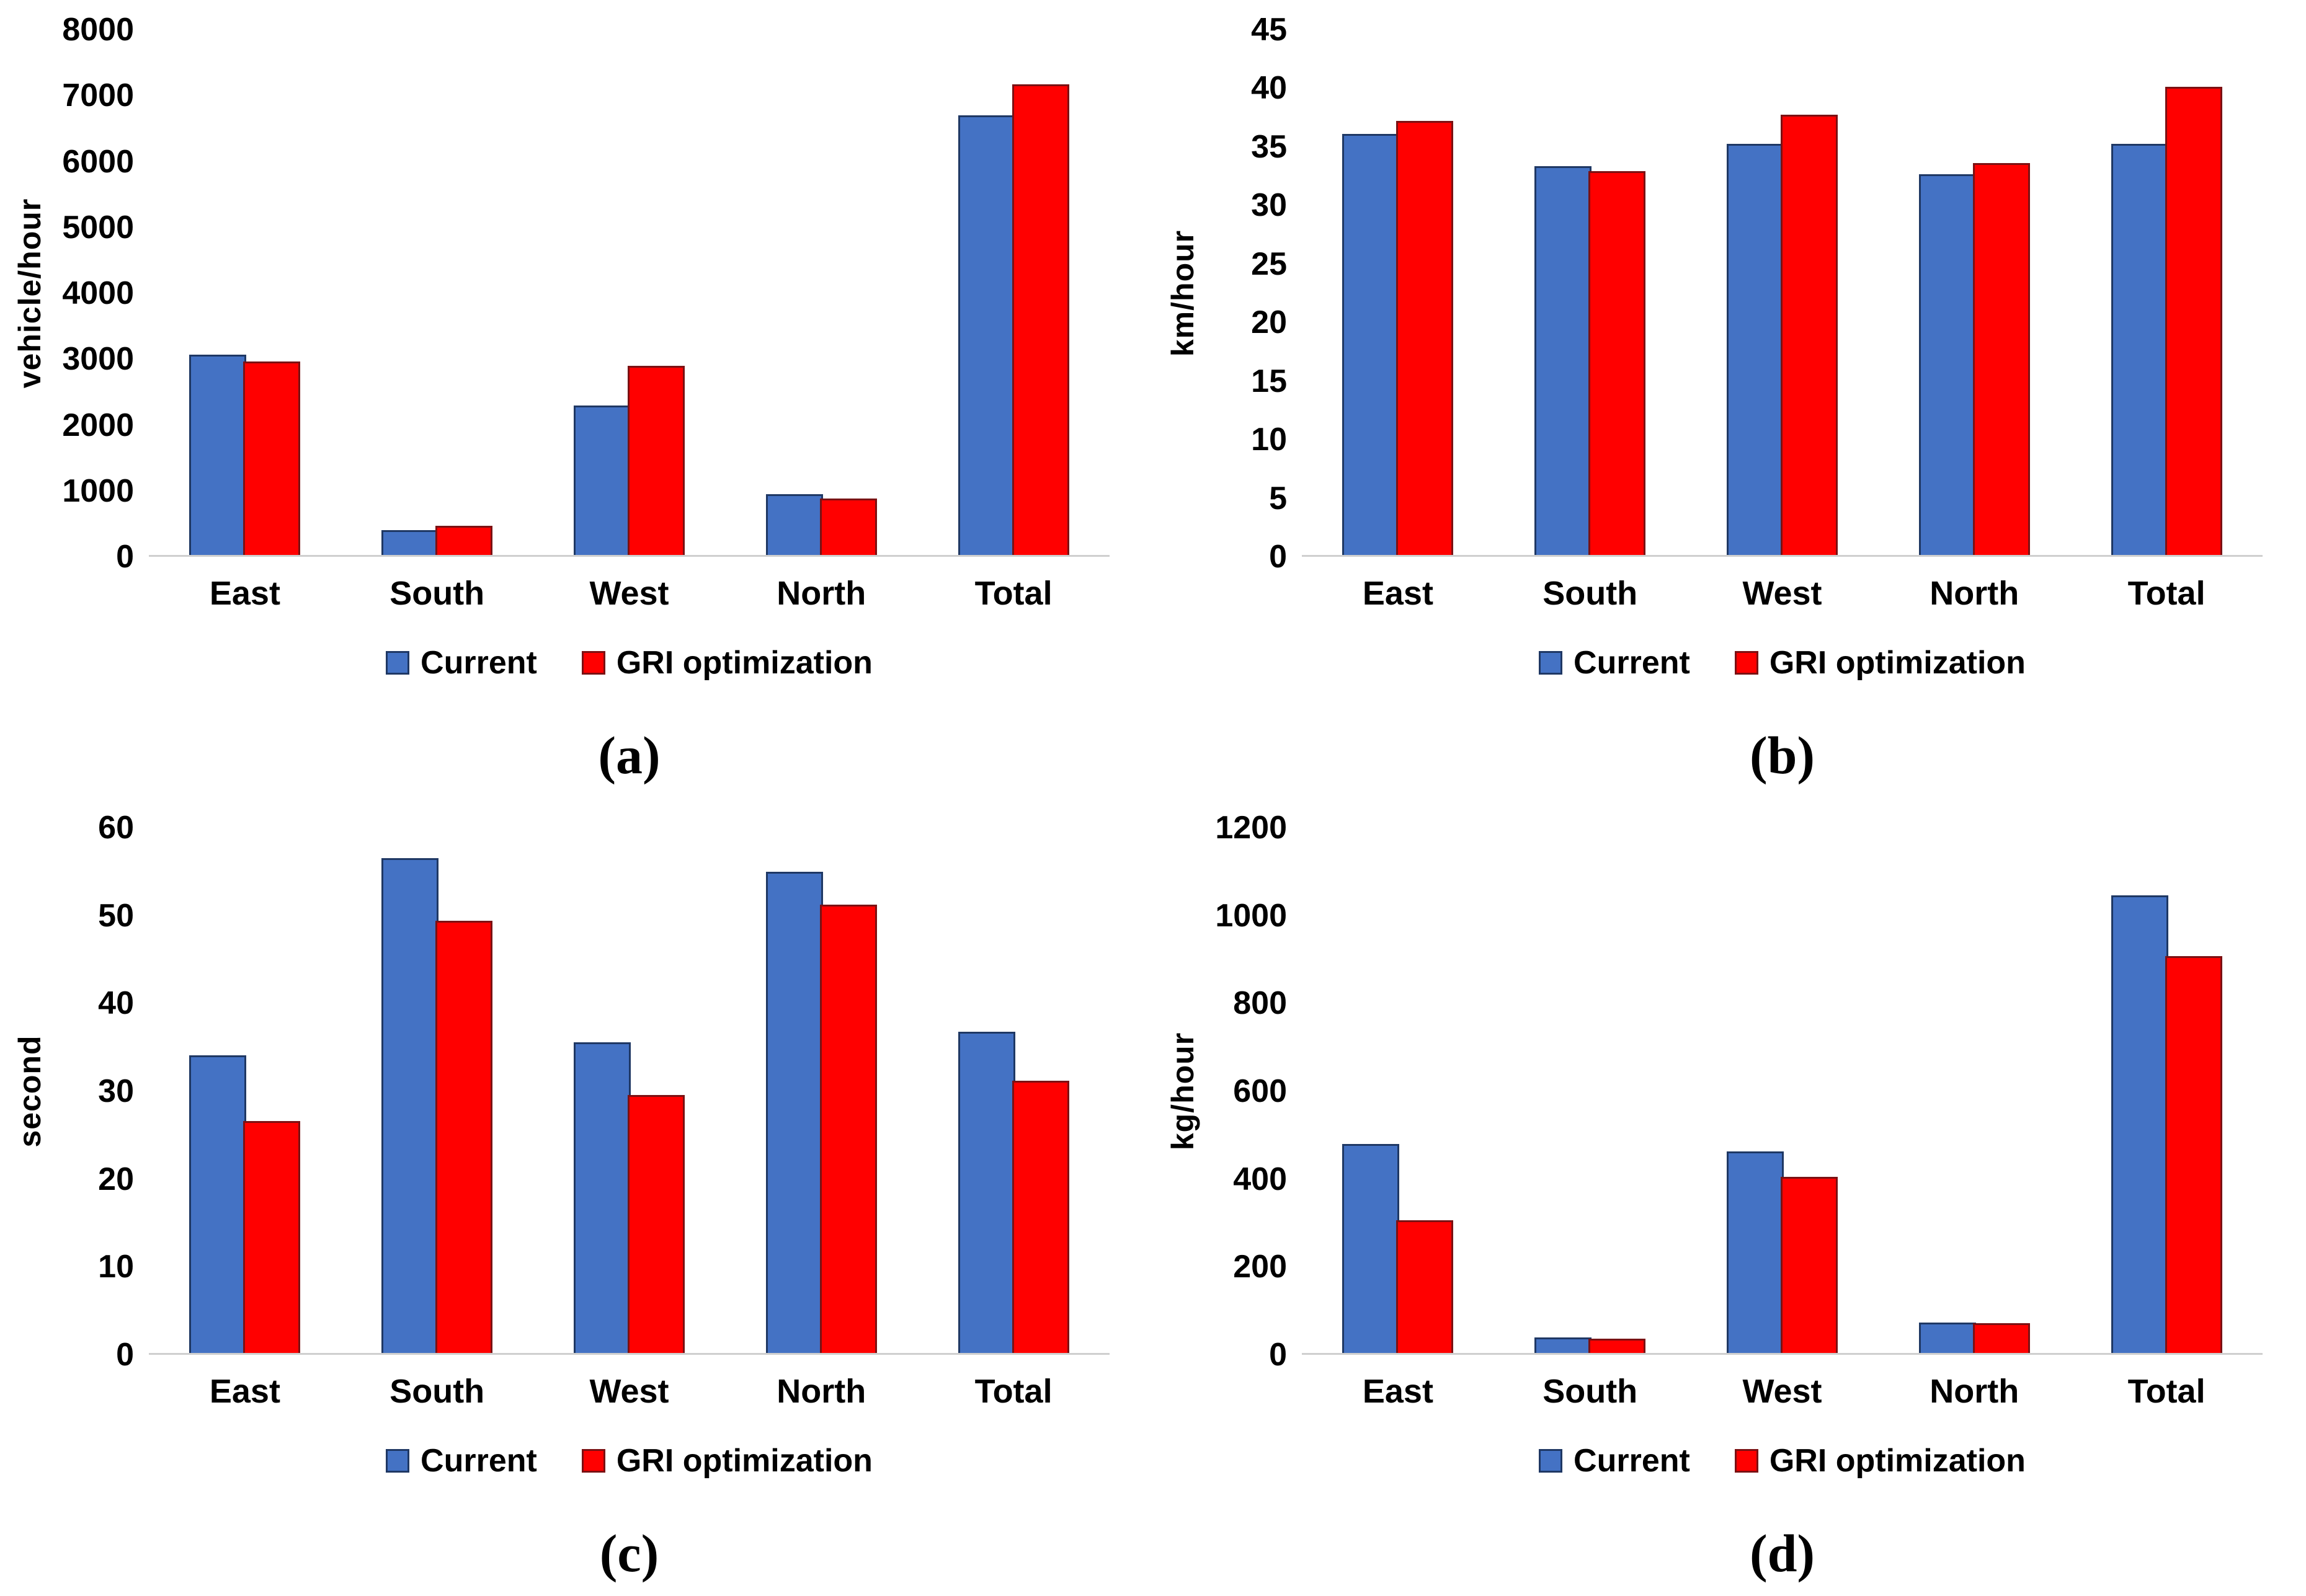 The image size is (2306, 1596). I want to click on y-axis-title: vehicle/hour, so click(29, 293).